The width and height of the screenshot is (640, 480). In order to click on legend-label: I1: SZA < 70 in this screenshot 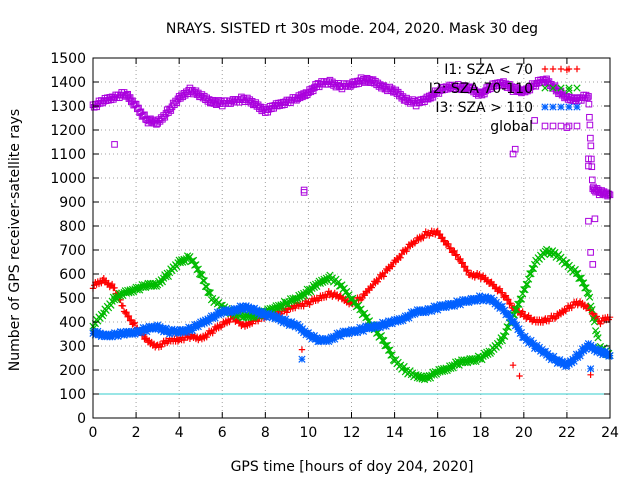, I will do `click(488, 70)`.